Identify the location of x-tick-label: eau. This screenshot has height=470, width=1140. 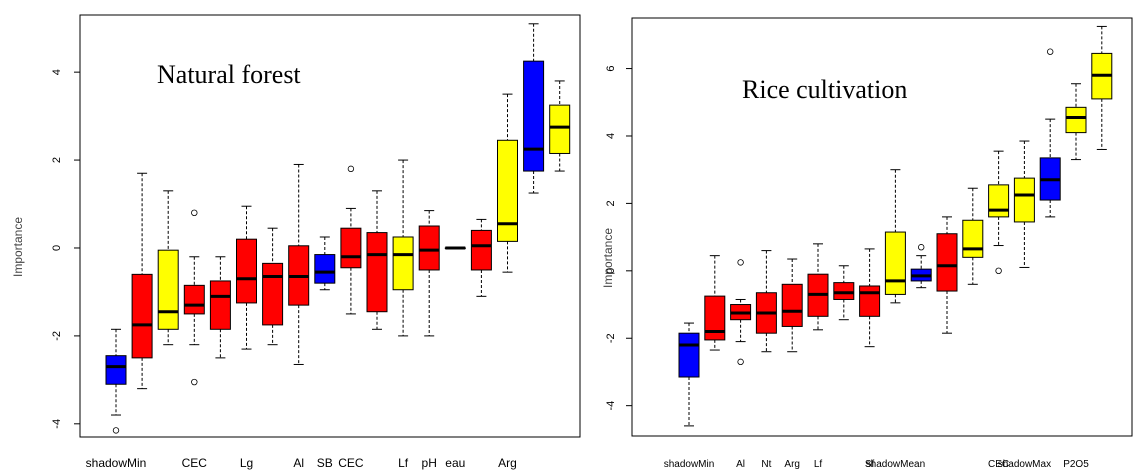
(455, 463).